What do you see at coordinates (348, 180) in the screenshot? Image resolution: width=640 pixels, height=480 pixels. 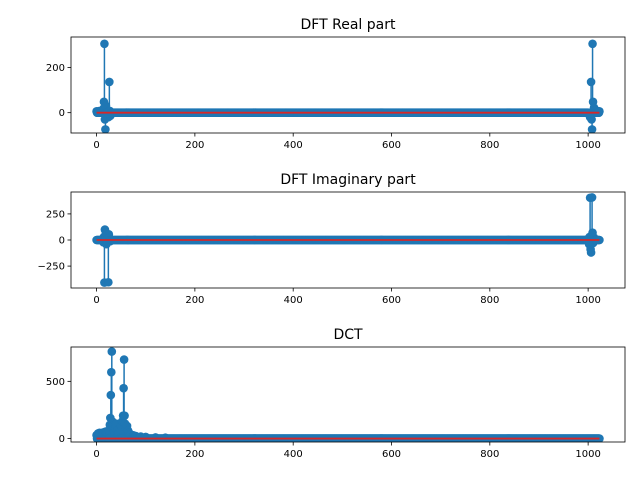 I see `subplot-title: DFT Imaginary part` at bounding box center [348, 180].